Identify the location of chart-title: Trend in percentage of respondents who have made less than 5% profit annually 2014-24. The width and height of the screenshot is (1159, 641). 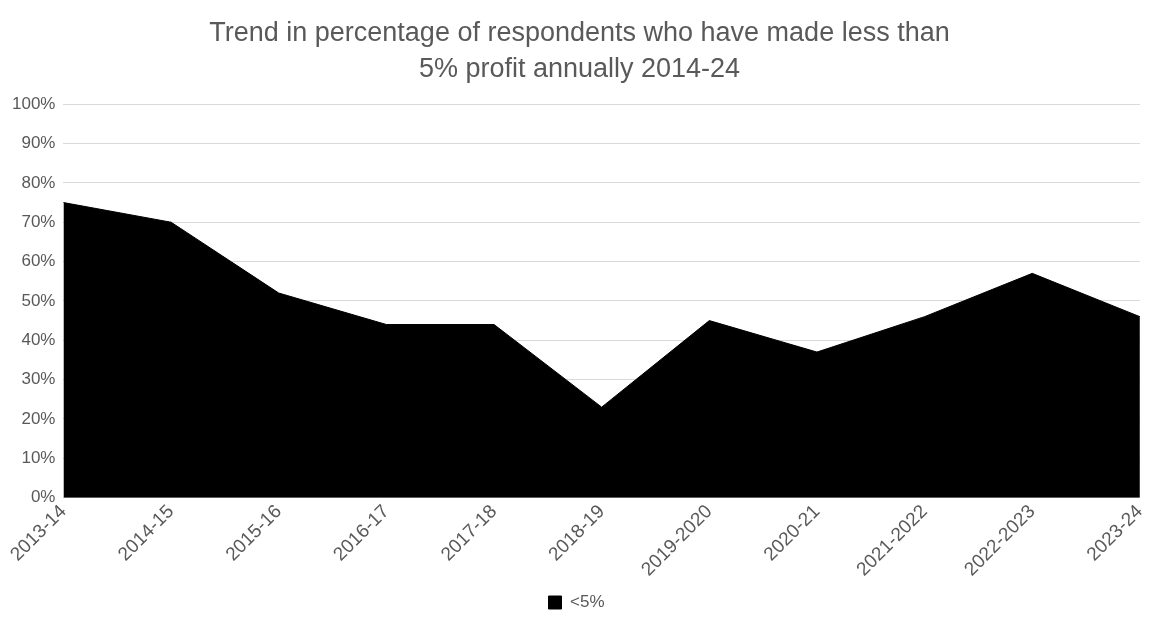
(579, 50).